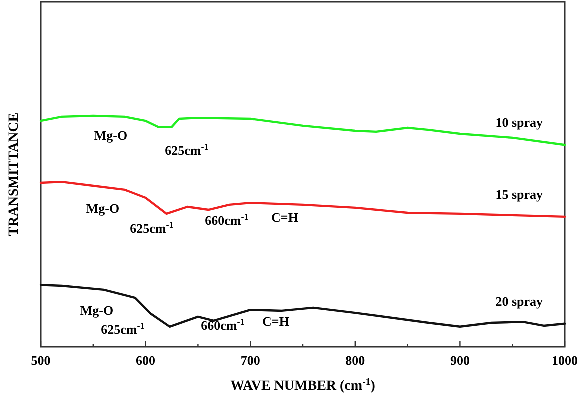  I want to click on x-tick-label: 800, so click(356, 360).